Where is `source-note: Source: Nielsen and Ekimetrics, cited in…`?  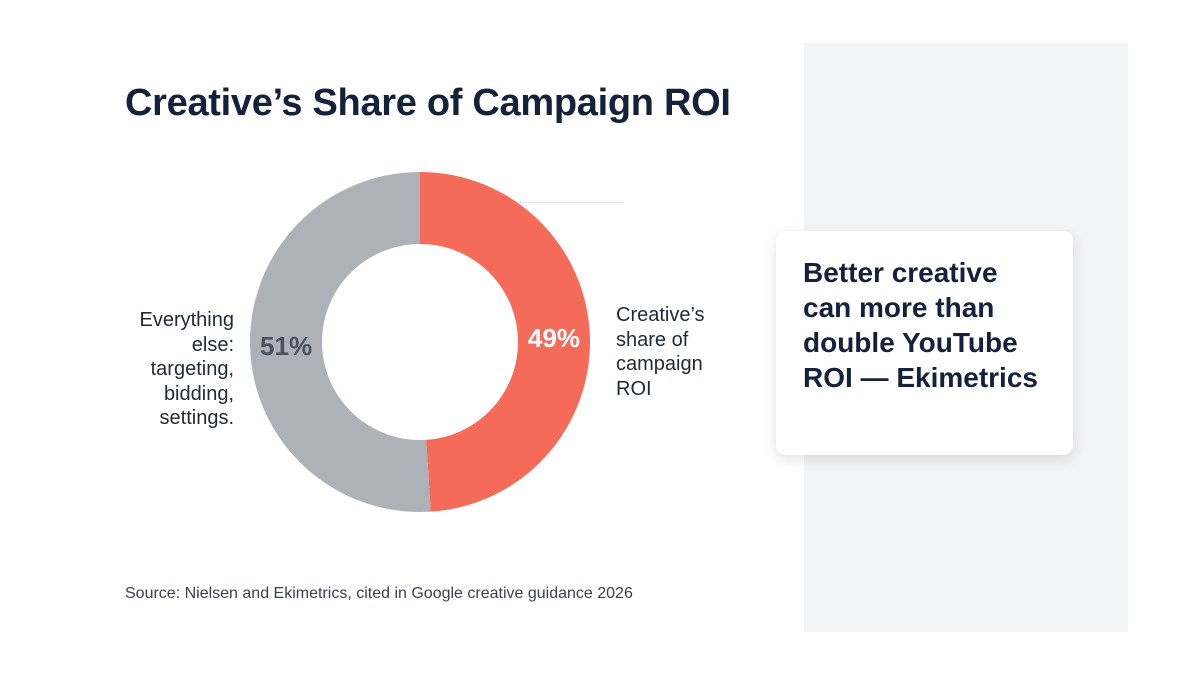 source-note: Source: Nielsen and Ekimetrics, cited in… is located at coordinates (379, 593).